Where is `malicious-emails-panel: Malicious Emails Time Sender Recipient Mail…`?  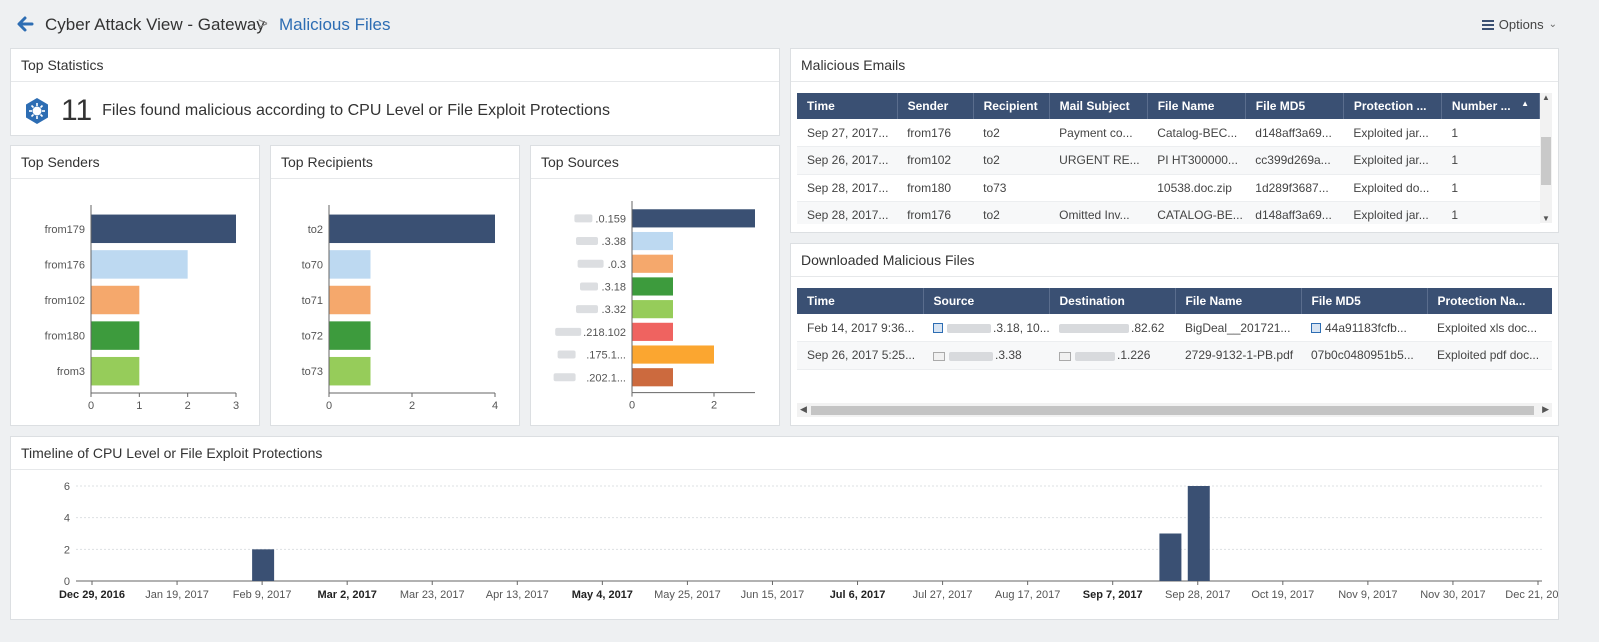 malicious-emails-panel: Malicious Emails Time Sender Recipient Mail… is located at coordinates (1174, 140).